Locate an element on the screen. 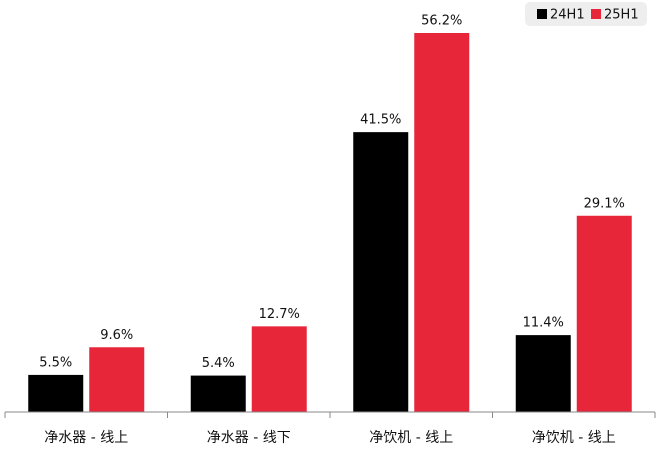  x-tick-label: 净水器 - 线上 is located at coordinates (86, 438).